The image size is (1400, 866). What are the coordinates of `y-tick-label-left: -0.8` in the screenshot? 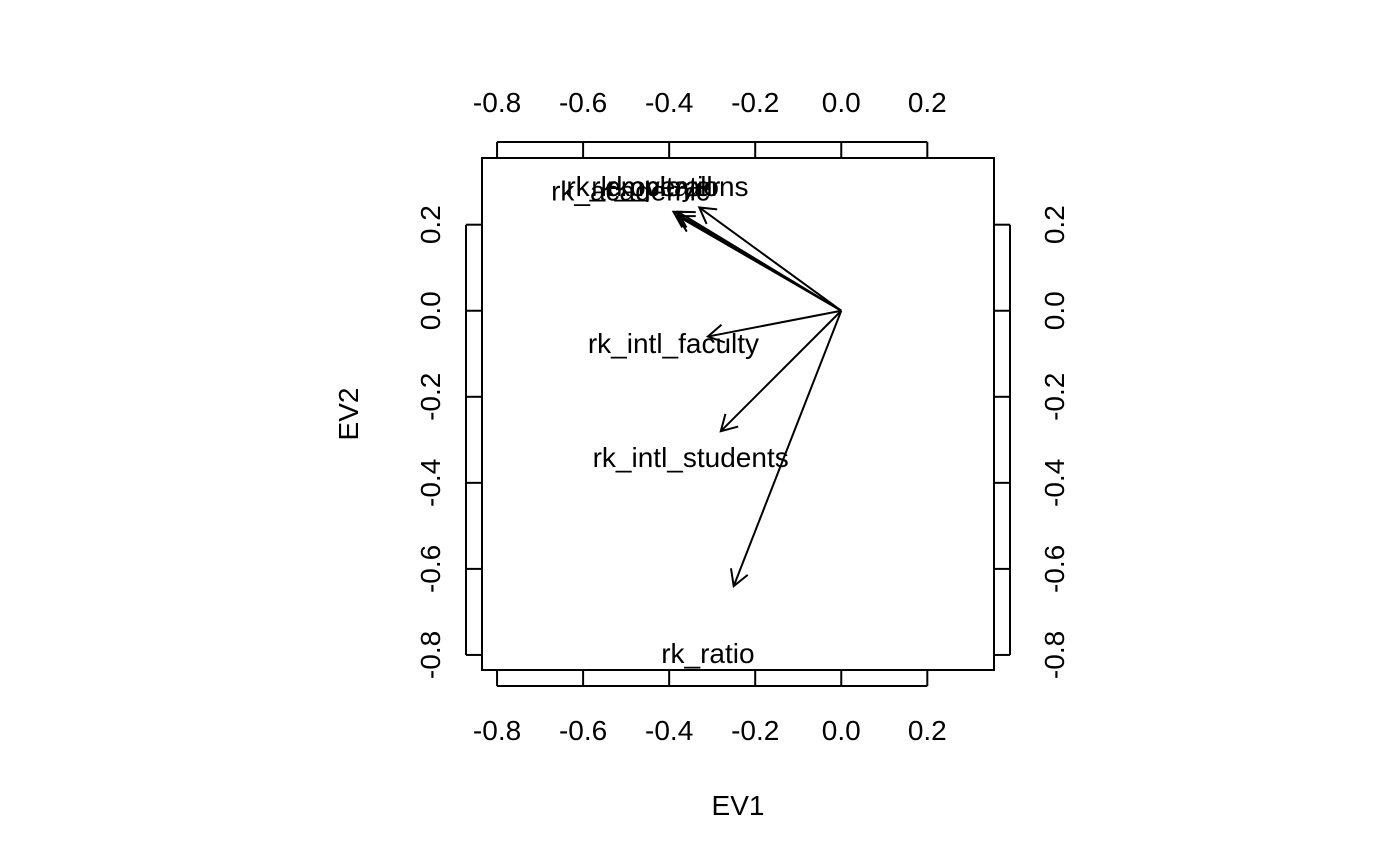 It's located at (430, 655).